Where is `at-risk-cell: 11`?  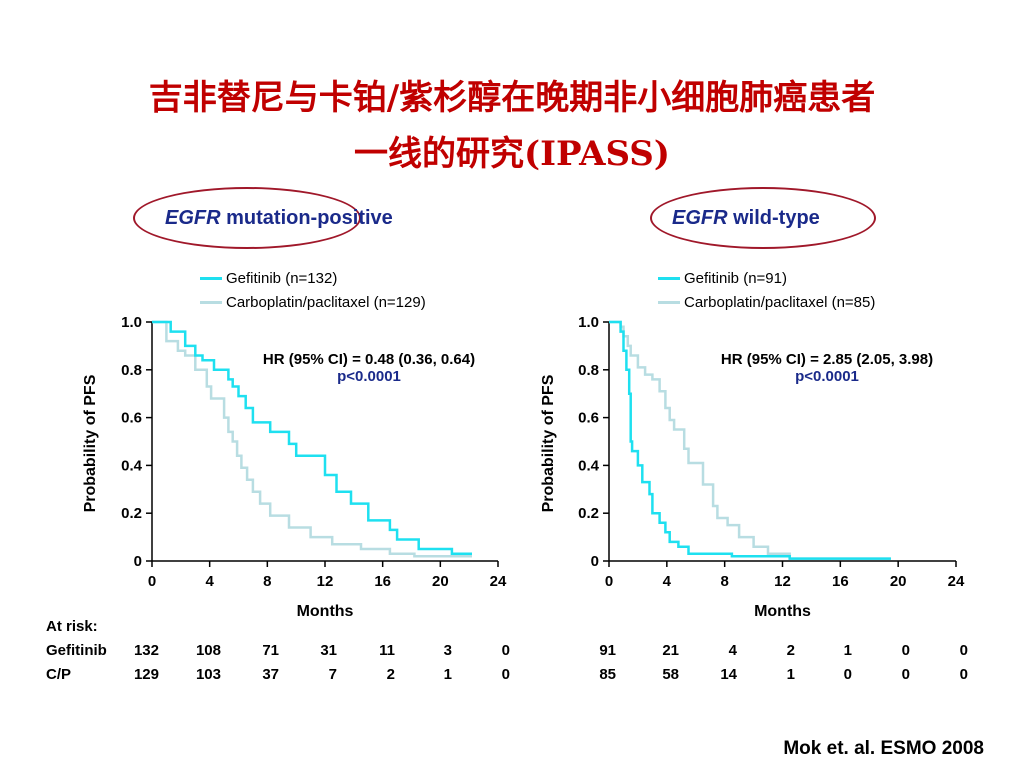
at-risk-cell: 11 is located at coordinates (387, 650).